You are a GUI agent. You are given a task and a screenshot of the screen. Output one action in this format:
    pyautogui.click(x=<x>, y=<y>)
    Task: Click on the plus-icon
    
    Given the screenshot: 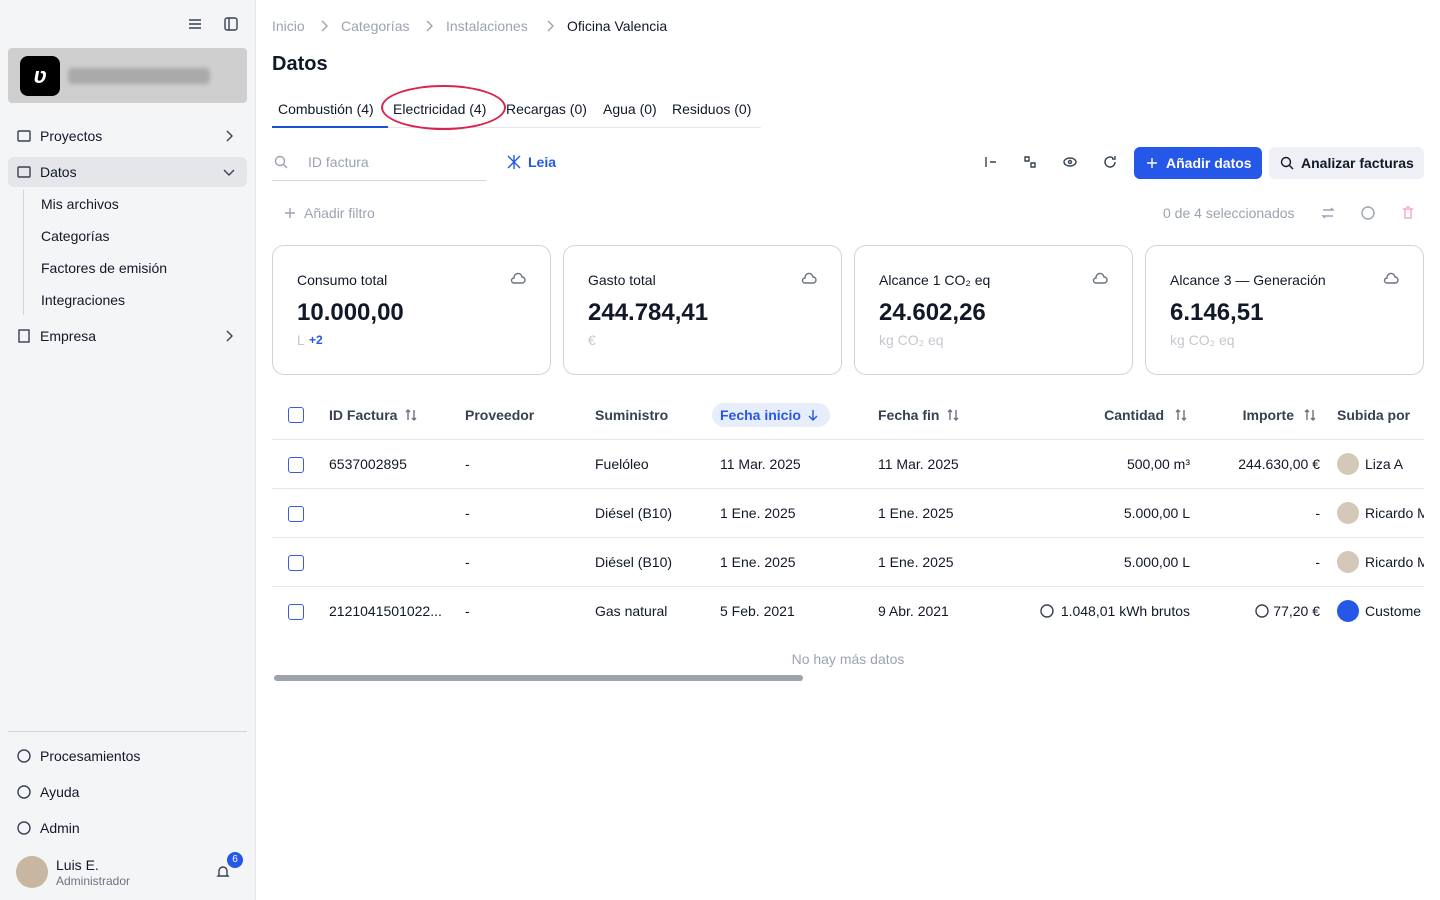 What is the action you would take?
    pyautogui.click(x=1152, y=163)
    